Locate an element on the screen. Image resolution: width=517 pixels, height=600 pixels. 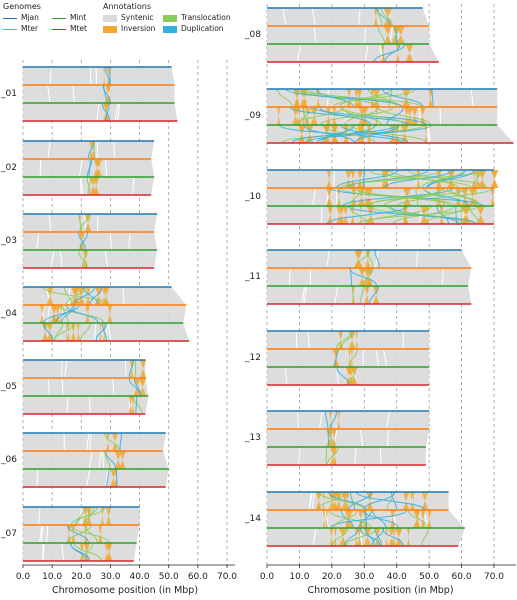
x-tick-label: 30.0 is located at coordinates (364, 577).